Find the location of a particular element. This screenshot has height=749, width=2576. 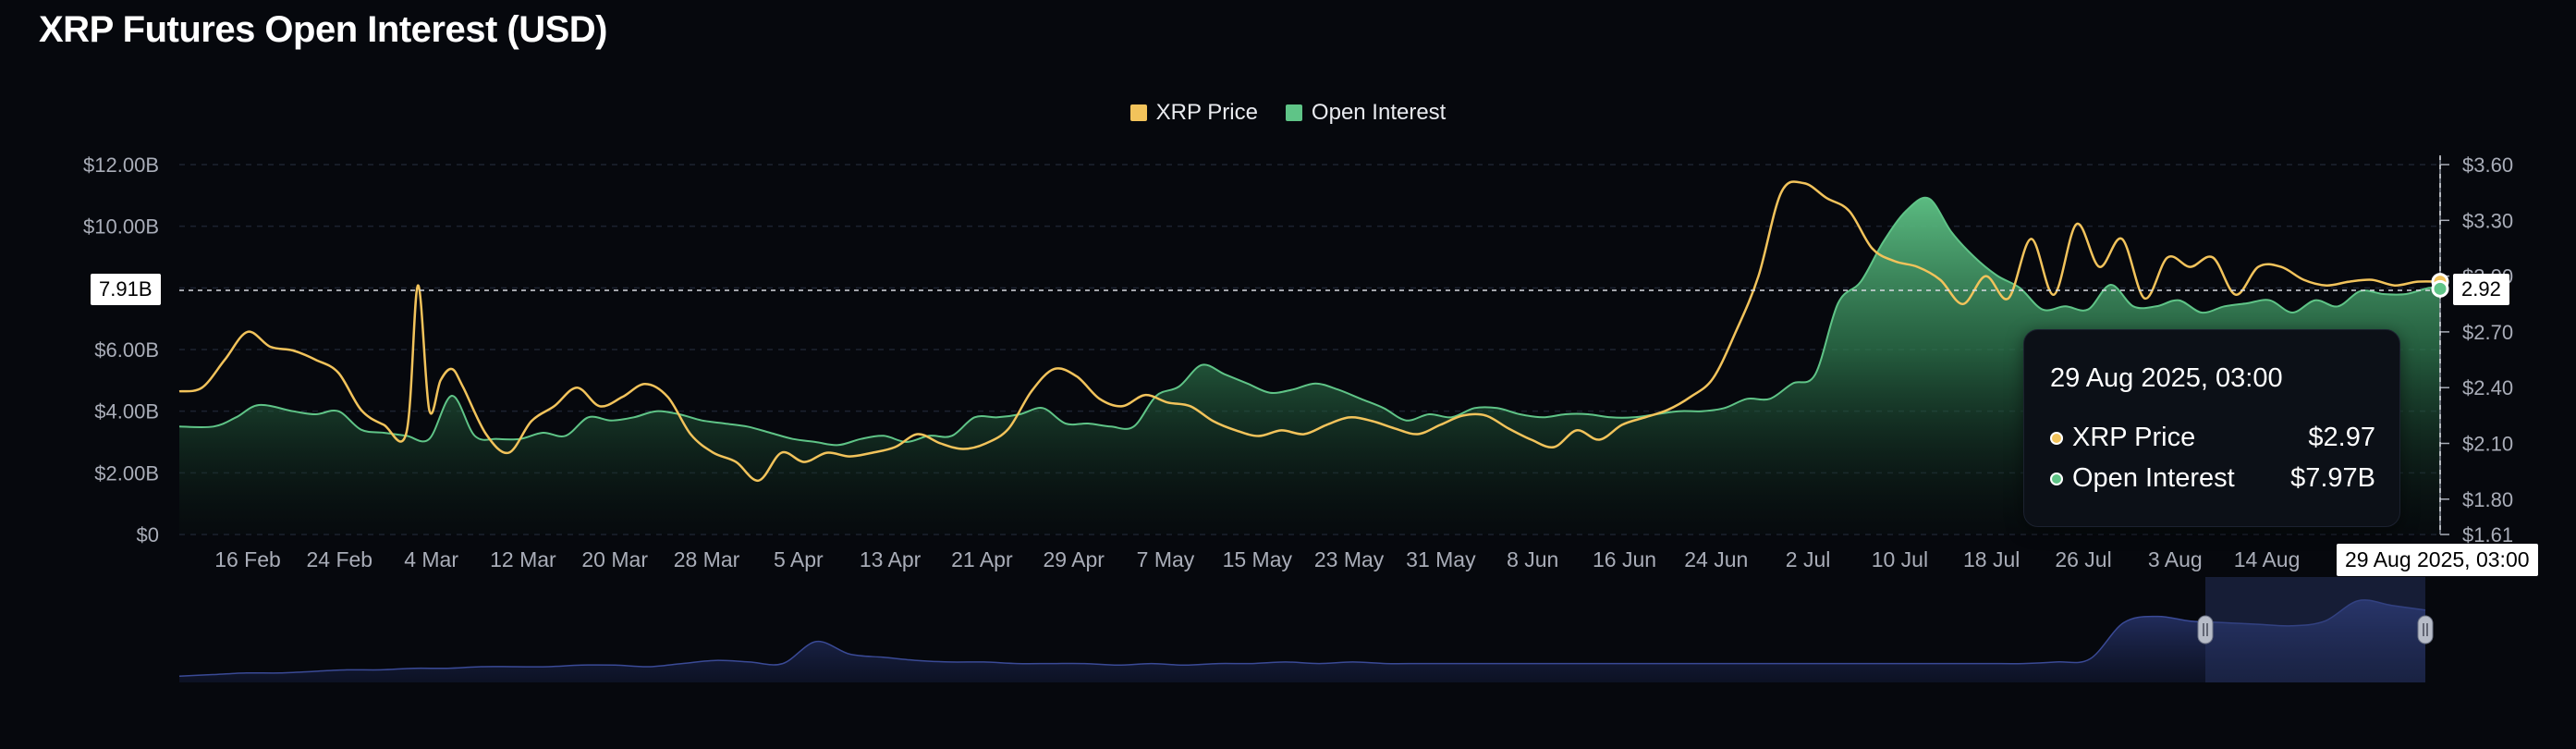

right-axis-tick-label: $3.60 is located at coordinates (2487, 165).